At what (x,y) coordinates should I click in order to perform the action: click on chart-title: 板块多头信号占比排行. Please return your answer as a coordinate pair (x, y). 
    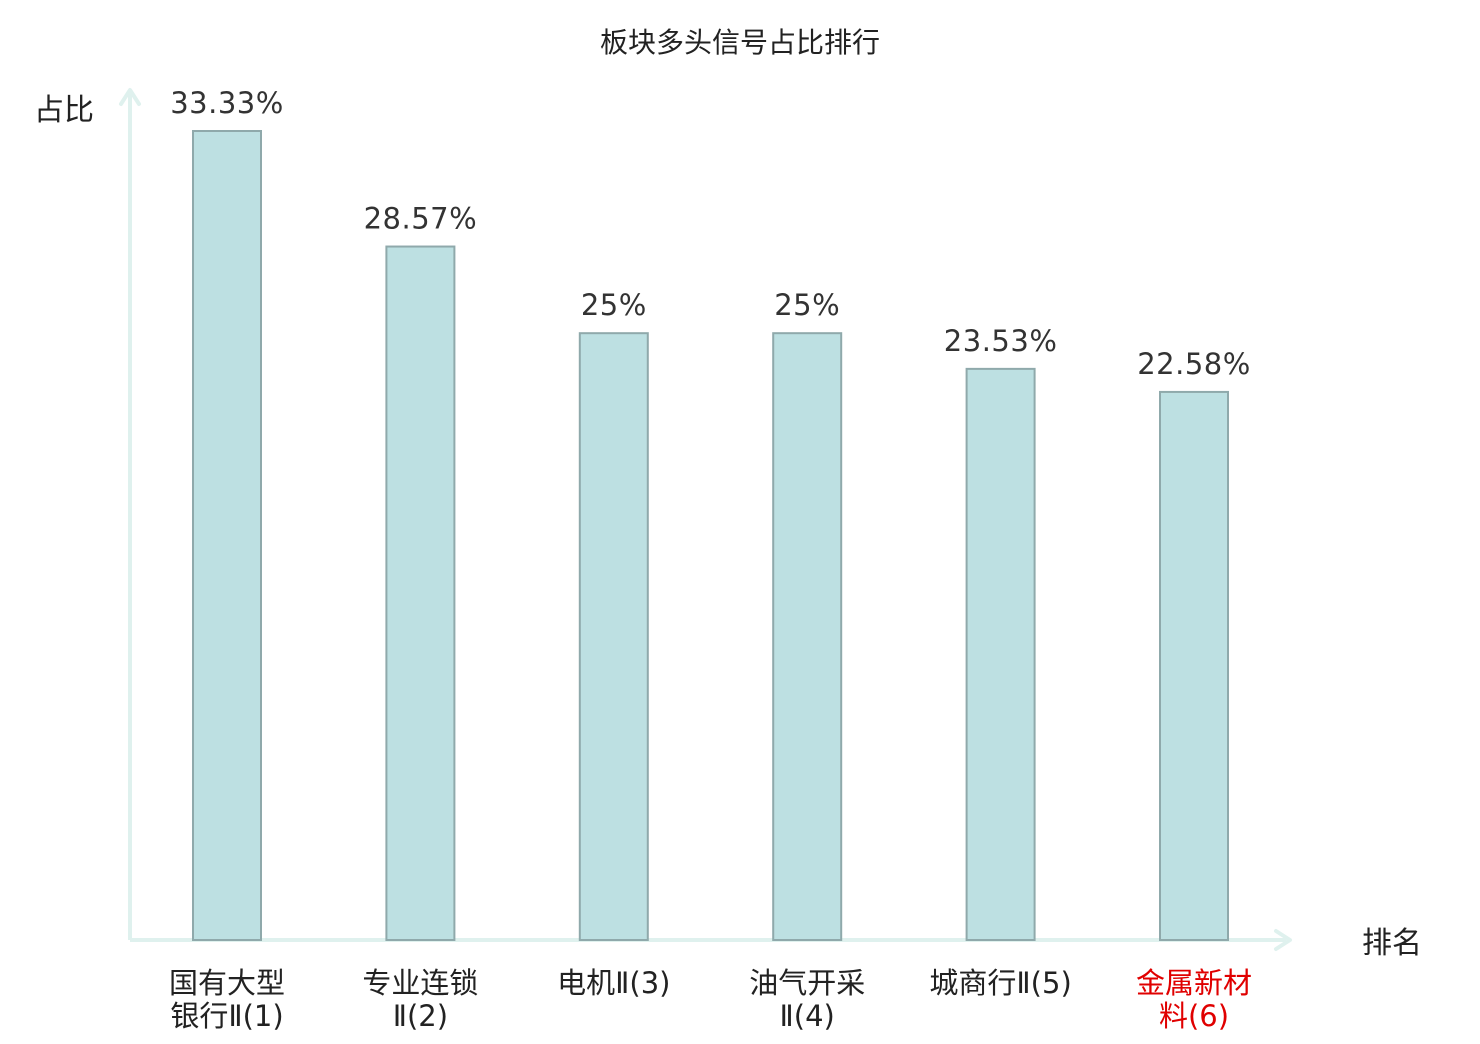
    Looking at the image, I should click on (740, 42).